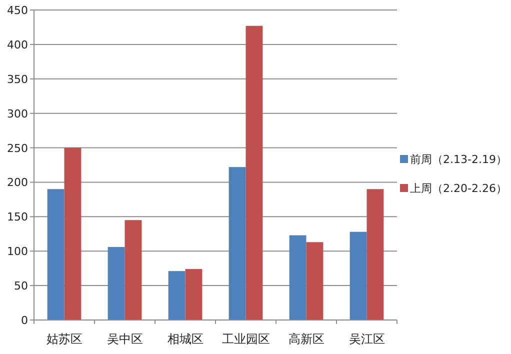  What do you see at coordinates (306, 339) in the screenshot?
I see `x-tick-label: 高新区` at bounding box center [306, 339].